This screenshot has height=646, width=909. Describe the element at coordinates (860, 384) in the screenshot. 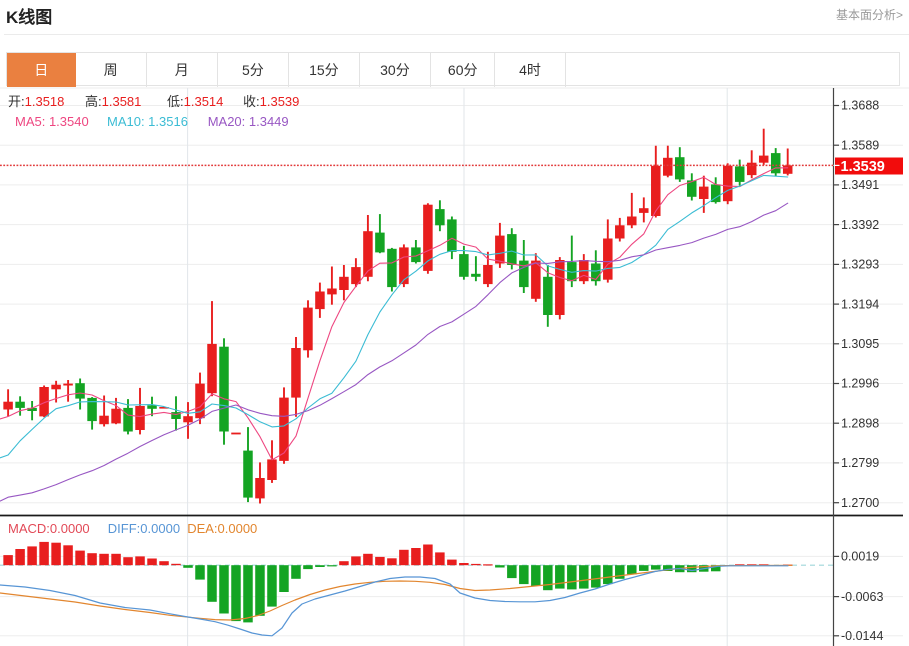

I see `svg-text: 1.2996` at that location.